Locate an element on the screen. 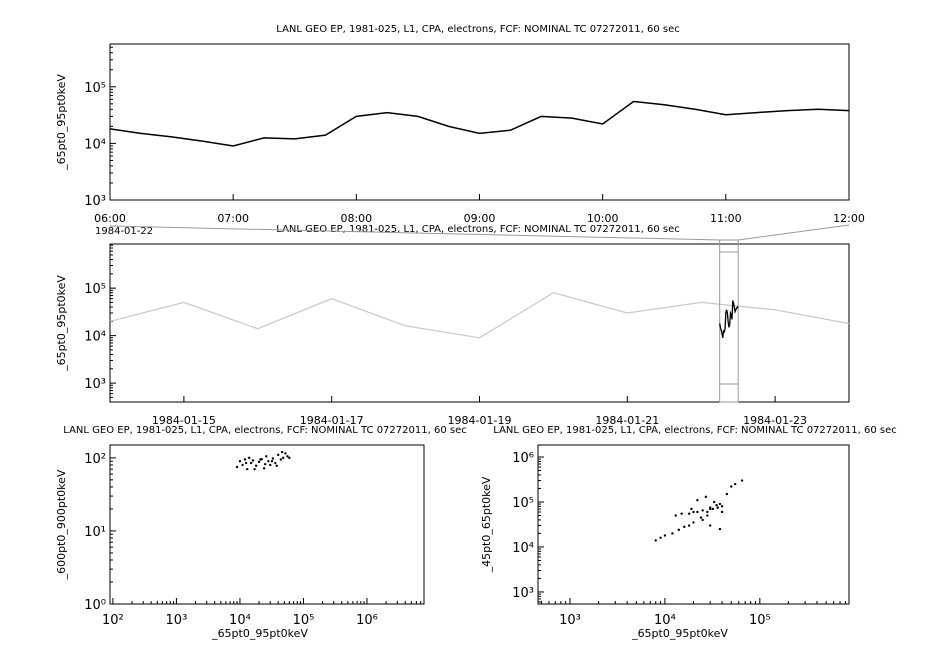 The height and width of the screenshot is (647, 926). x-tick-label: 09:00 is located at coordinates (480, 218).